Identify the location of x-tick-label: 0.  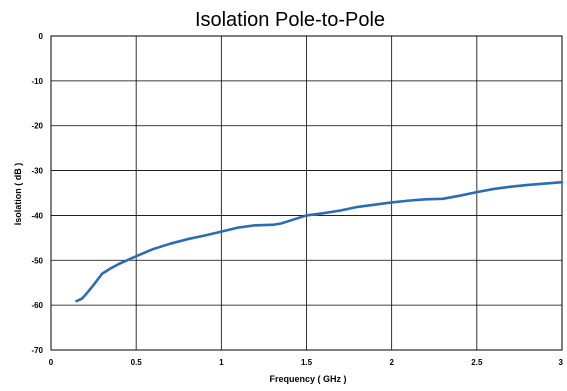
(51, 362).